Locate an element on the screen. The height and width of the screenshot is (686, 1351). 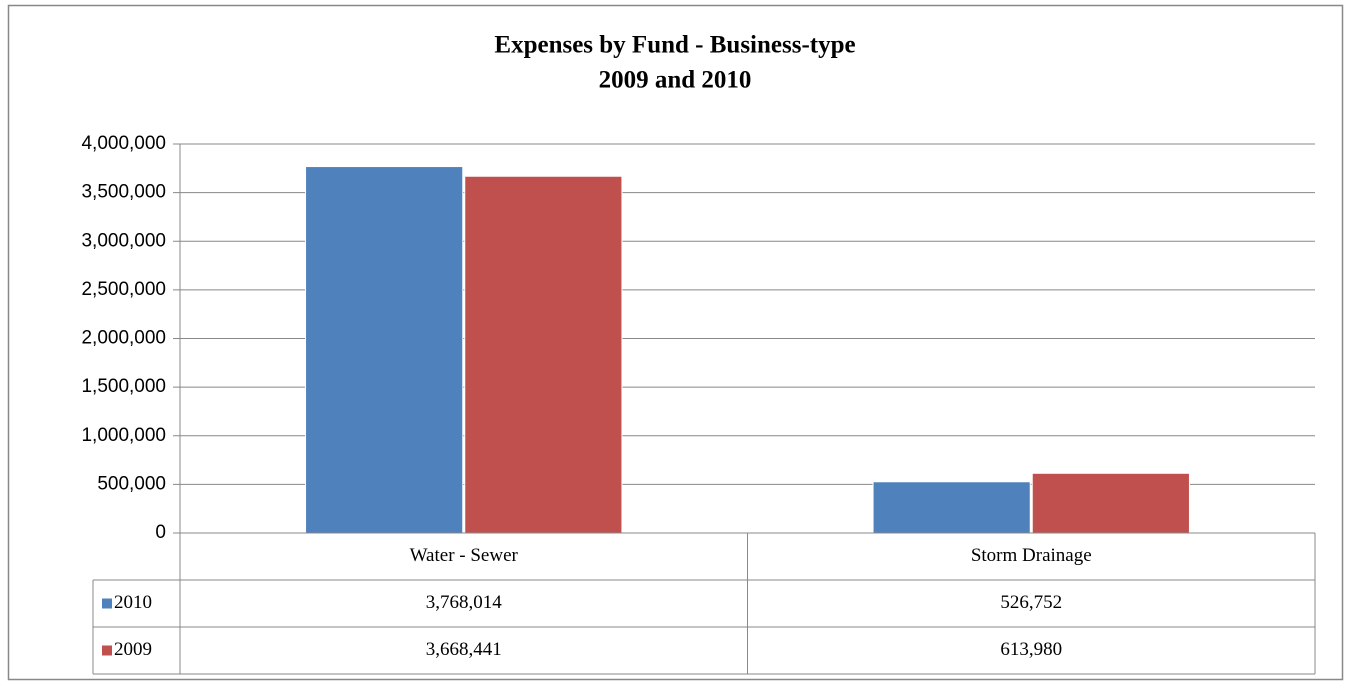
table-value: 3,768,014 is located at coordinates (464, 602).